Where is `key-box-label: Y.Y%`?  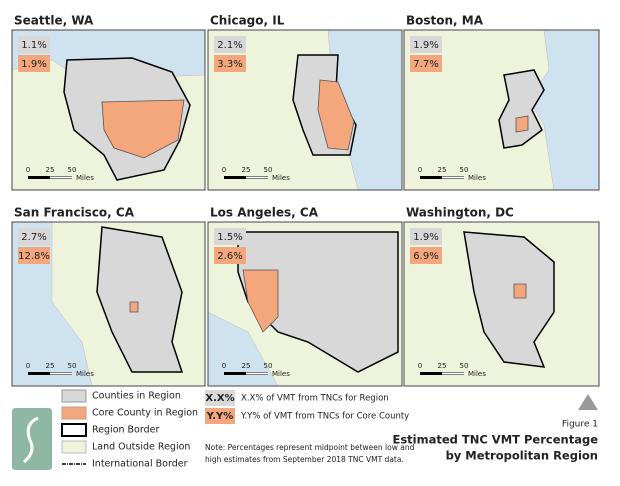
key-box-label: Y.Y% is located at coordinates (220, 416).